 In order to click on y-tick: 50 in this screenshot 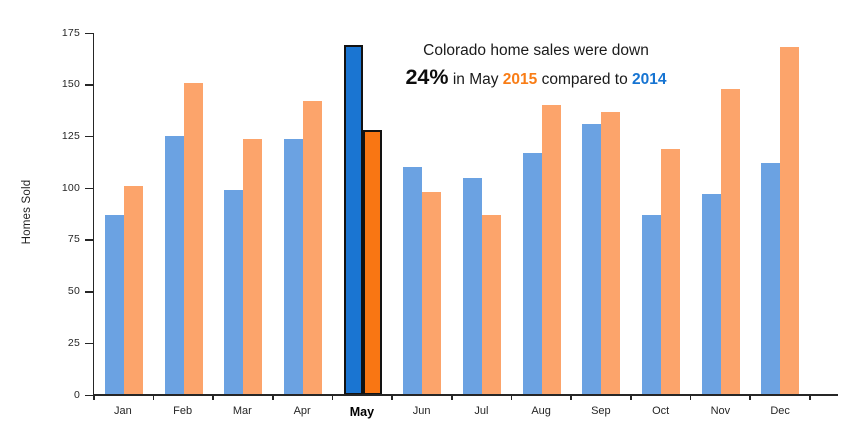, I will do `click(80, 291)`.